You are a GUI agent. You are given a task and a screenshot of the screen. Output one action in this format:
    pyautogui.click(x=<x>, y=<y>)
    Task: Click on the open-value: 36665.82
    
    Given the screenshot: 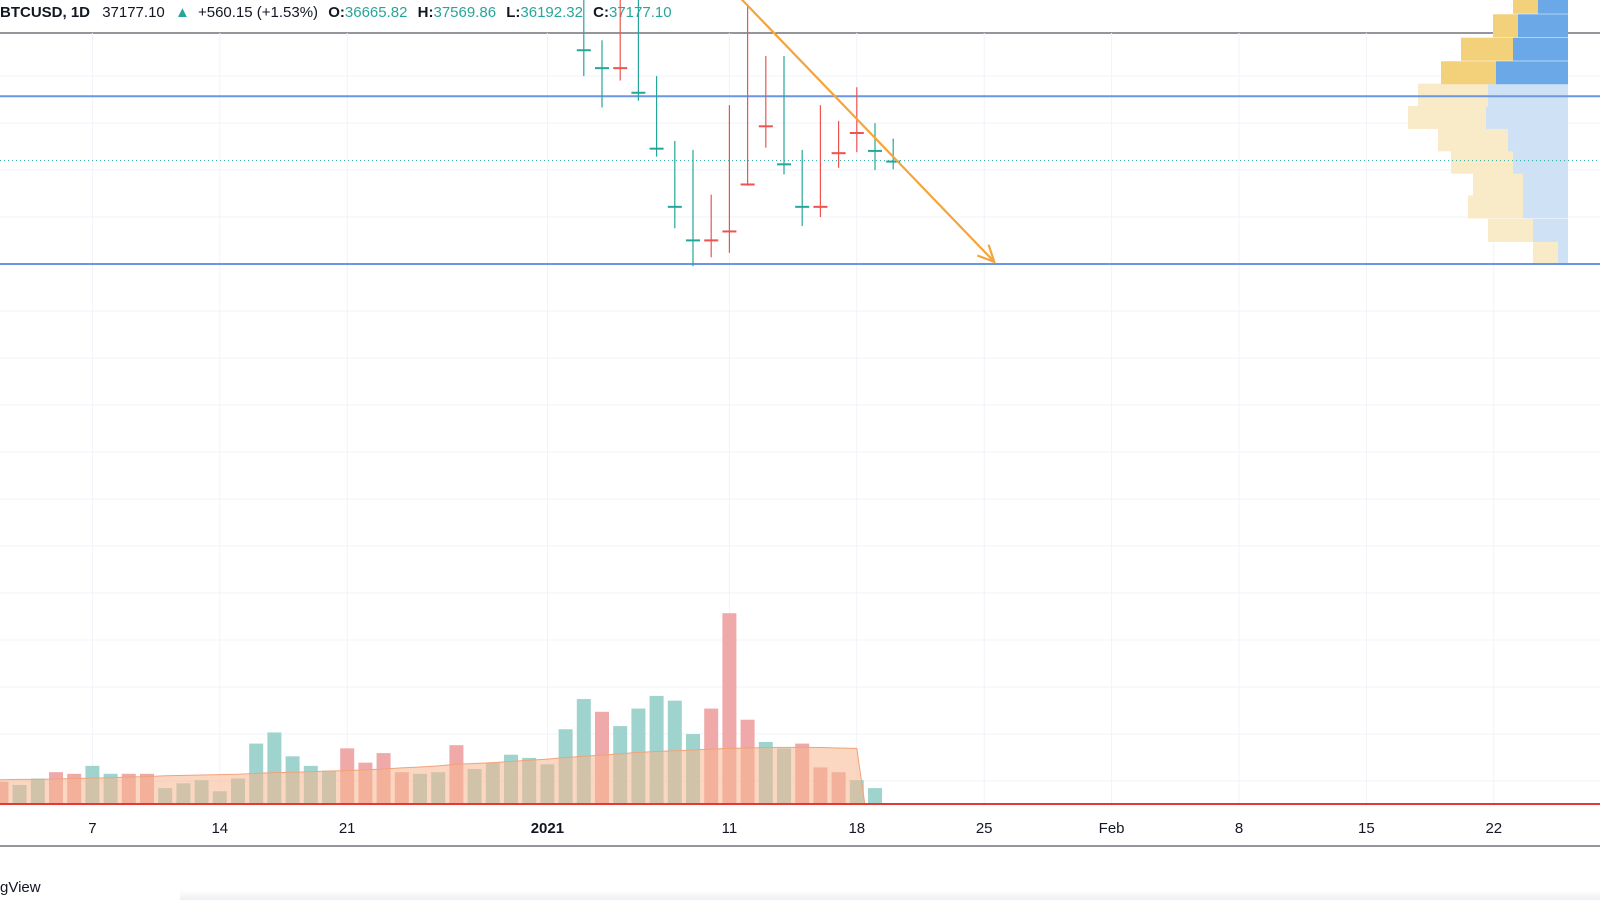 What is the action you would take?
    pyautogui.click(x=376, y=12)
    